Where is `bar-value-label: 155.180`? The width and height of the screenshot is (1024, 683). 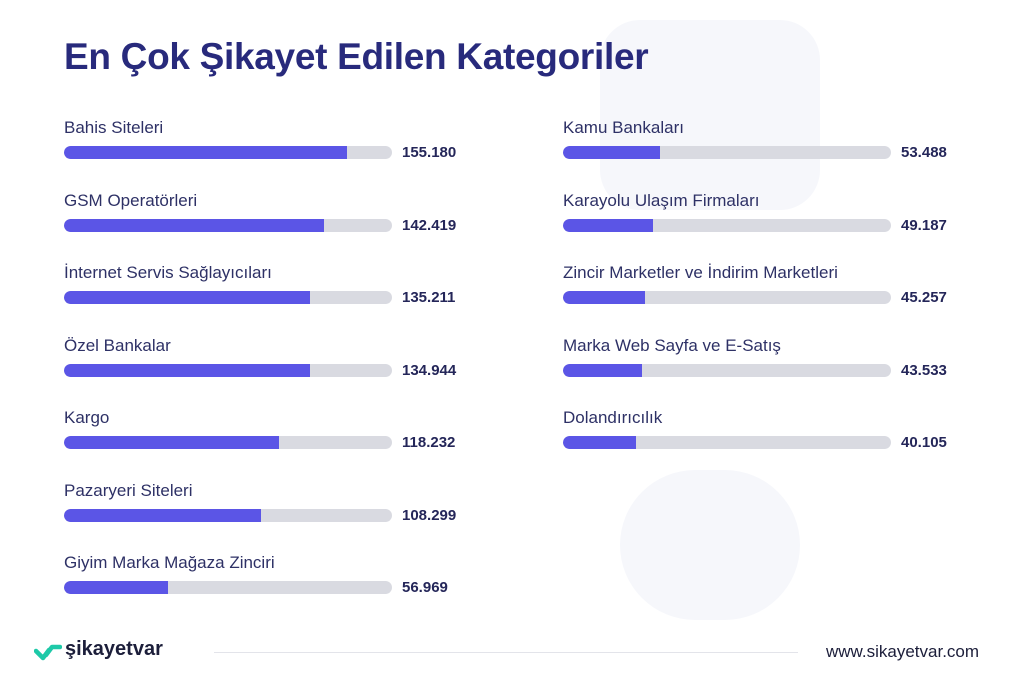
bar-value-label: 155.180 is located at coordinates (429, 152).